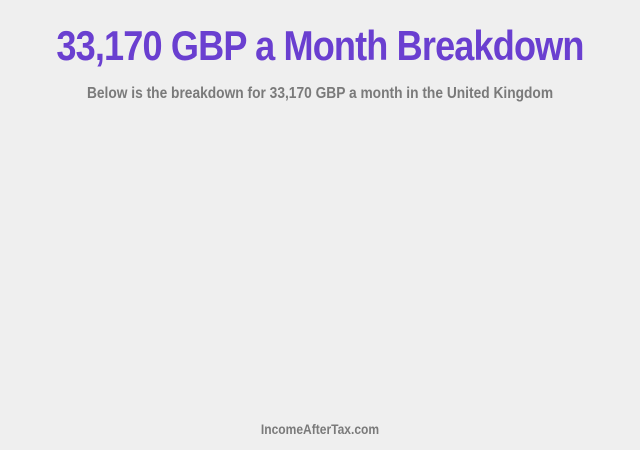  What do you see at coordinates (320, 429) in the screenshot?
I see `site-name: IncomeAfterTax.com` at bounding box center [320, 429].